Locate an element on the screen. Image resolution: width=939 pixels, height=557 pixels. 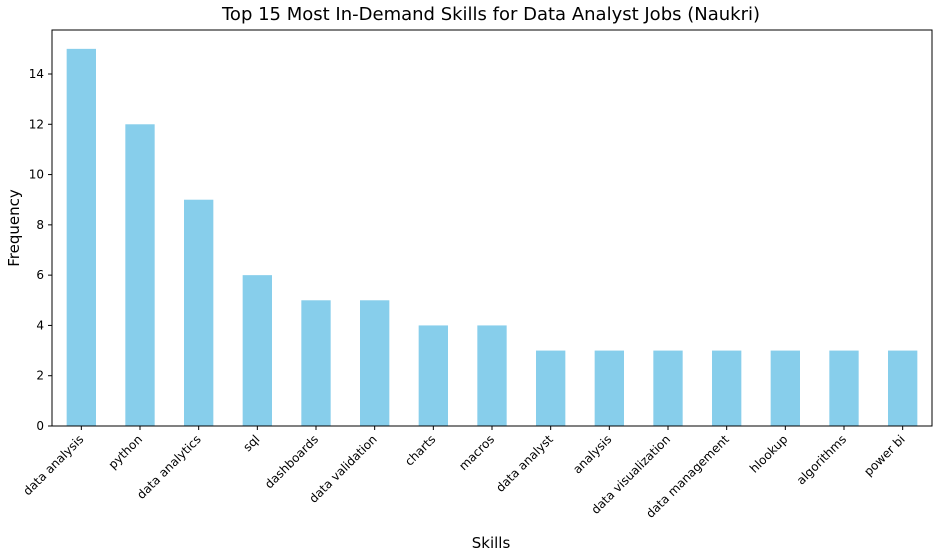
y-tick-label: 4 is located at coordinates (40, 325).